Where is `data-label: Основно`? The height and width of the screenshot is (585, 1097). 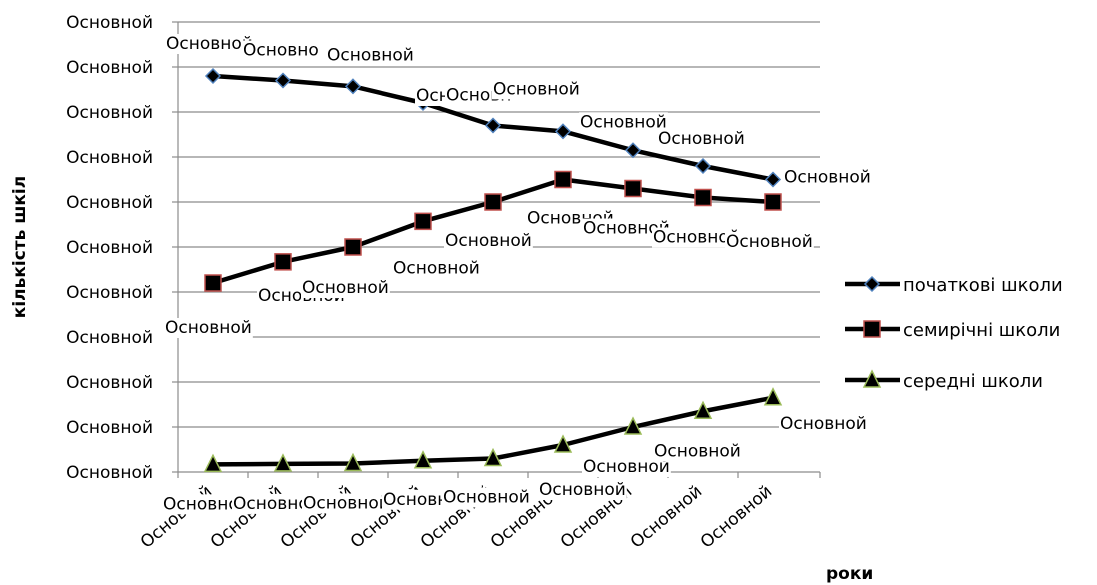 data-label: Основно is located at coordinates (281, 51).